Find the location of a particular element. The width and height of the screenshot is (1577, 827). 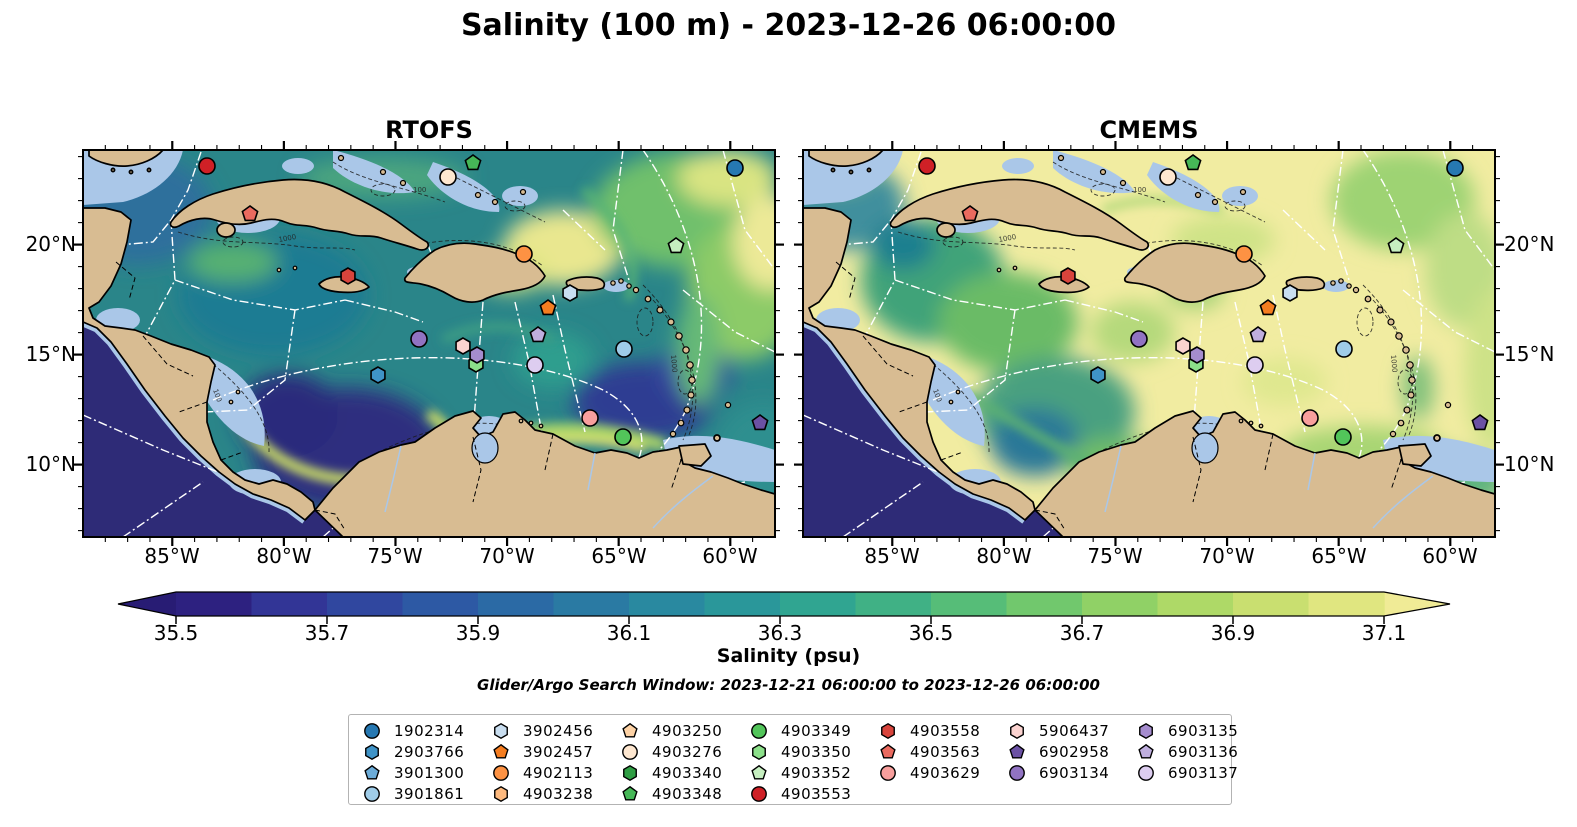

legend-item-label: 4903349 is located at coordinates (816, 731).